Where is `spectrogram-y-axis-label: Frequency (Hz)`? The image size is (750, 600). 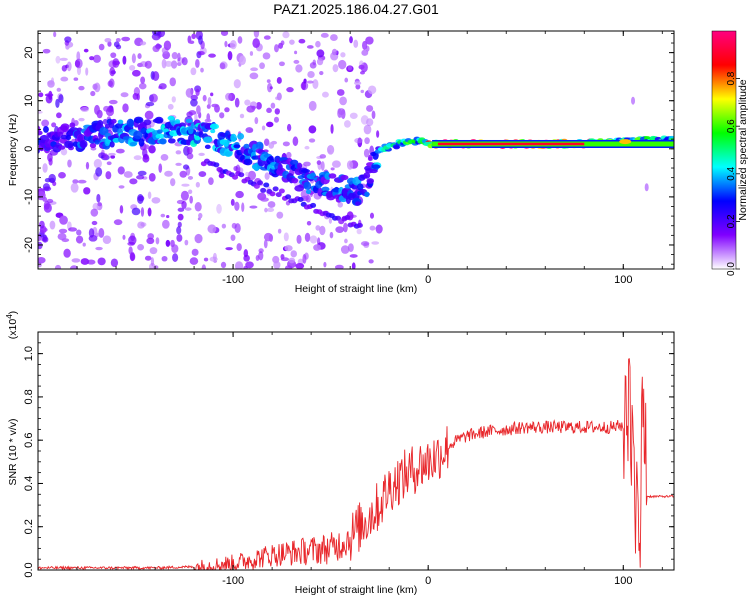 spectrogram-y-axis-label: Frequency (Hz) is located at coordinates (13, 150).